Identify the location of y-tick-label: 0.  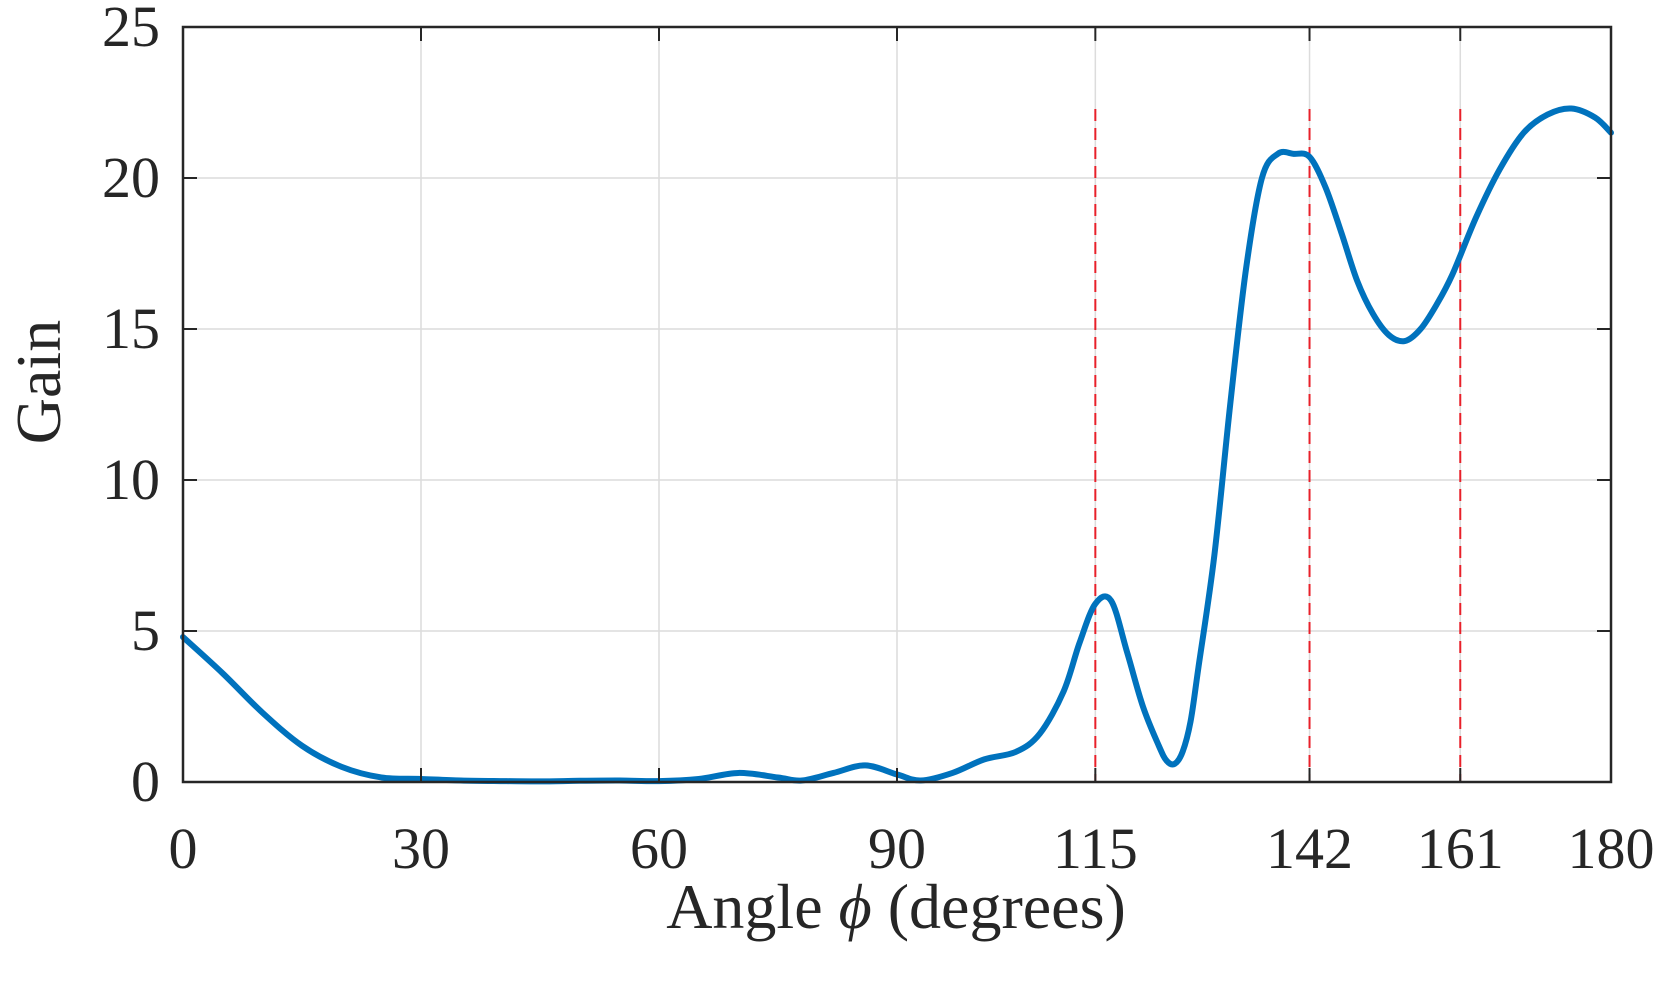
(145, 781).